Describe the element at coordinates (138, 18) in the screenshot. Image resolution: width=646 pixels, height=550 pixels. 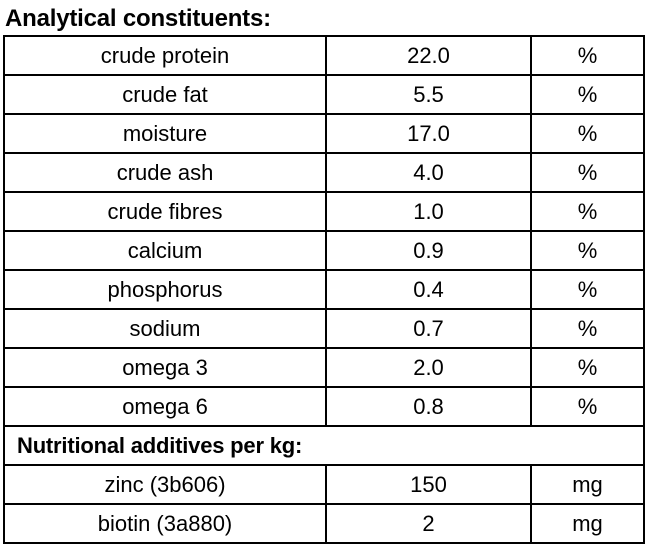
I see `page-title: Analytical constituents:` at that location.